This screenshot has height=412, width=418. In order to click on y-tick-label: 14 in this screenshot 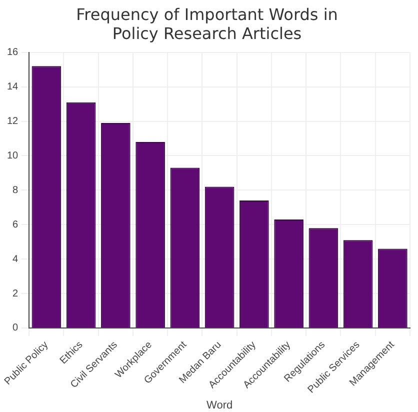, I will do `click(13, 87)`.